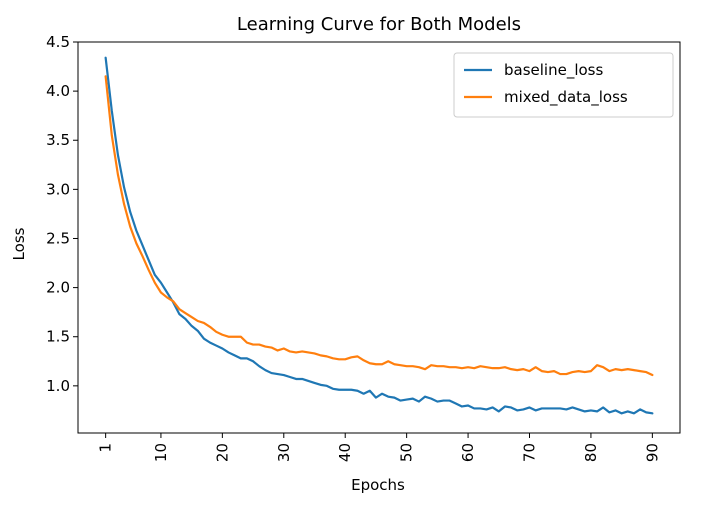  Describe the element at coordinates (58, 238) in the screenshot. I see `y-tick-label: 2.5` at that location.